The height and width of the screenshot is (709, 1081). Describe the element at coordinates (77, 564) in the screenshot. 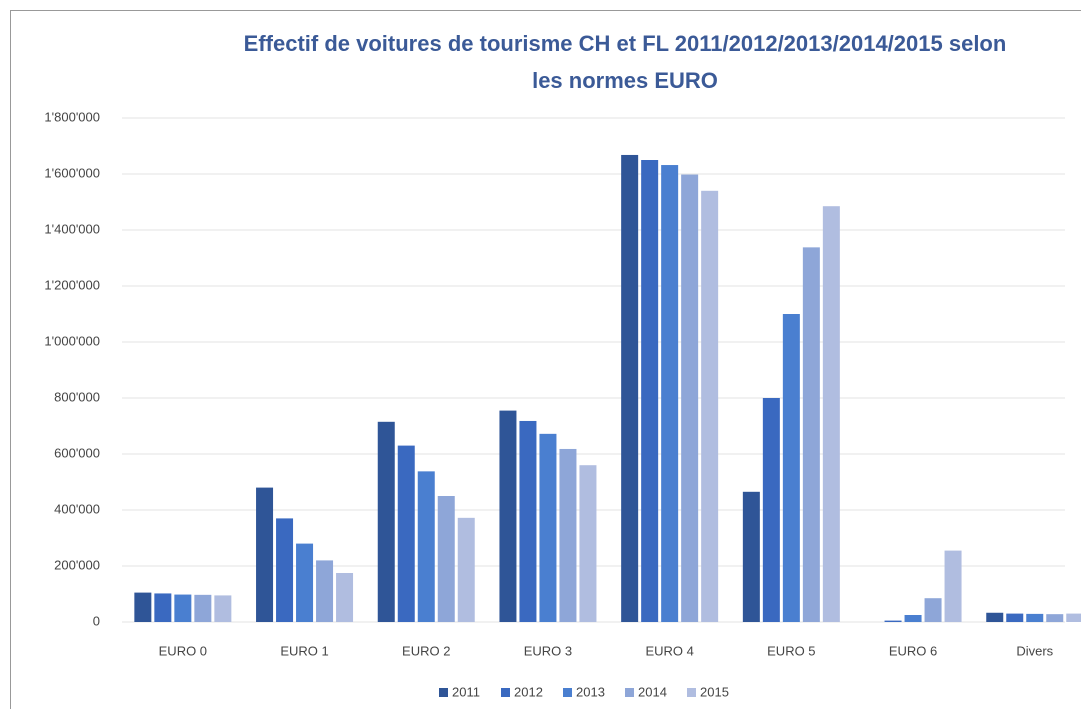

I see `y-tick-label: 200'000` at that location.